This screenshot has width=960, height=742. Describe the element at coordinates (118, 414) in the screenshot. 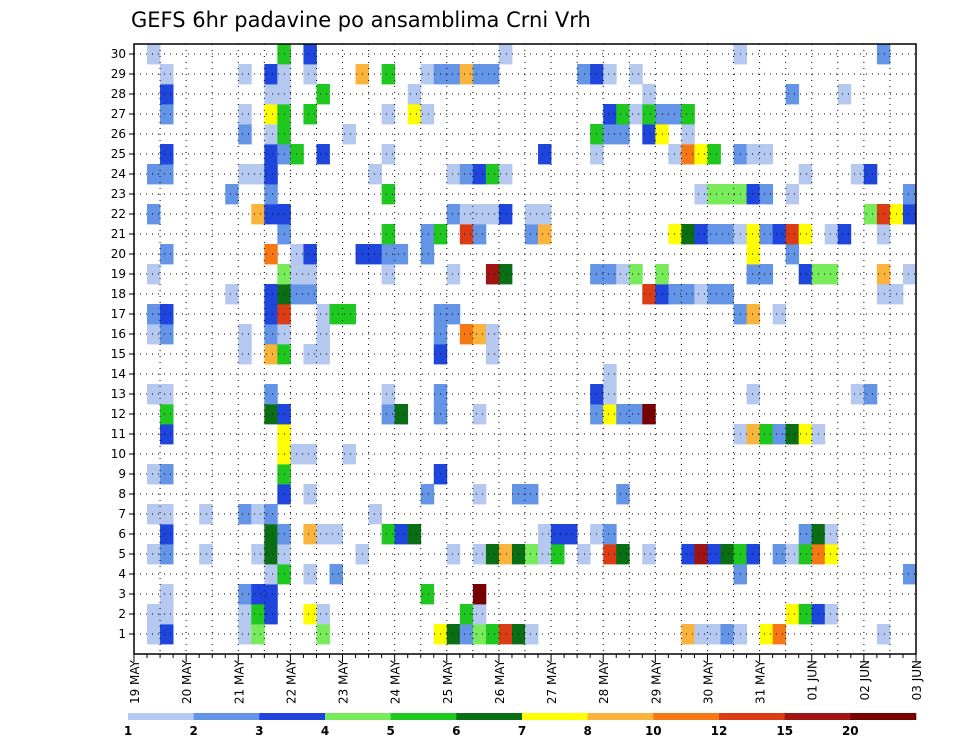

I see `y-tick-label: 12` at that location.